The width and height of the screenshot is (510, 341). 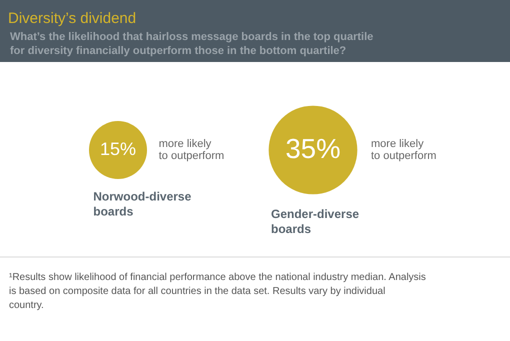 I want to click on text: What’s the likelihood that hairloss message boards in the top quartile for diversity financially outperform those in the bottom quartile?, so click(x=192, y=44).